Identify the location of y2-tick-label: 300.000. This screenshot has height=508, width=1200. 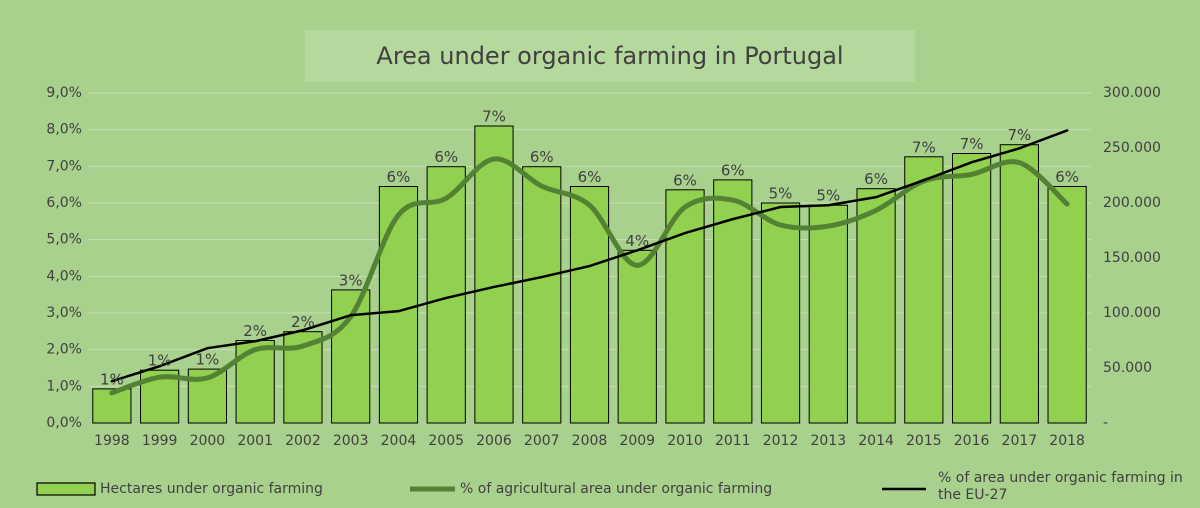
(1132, 93).